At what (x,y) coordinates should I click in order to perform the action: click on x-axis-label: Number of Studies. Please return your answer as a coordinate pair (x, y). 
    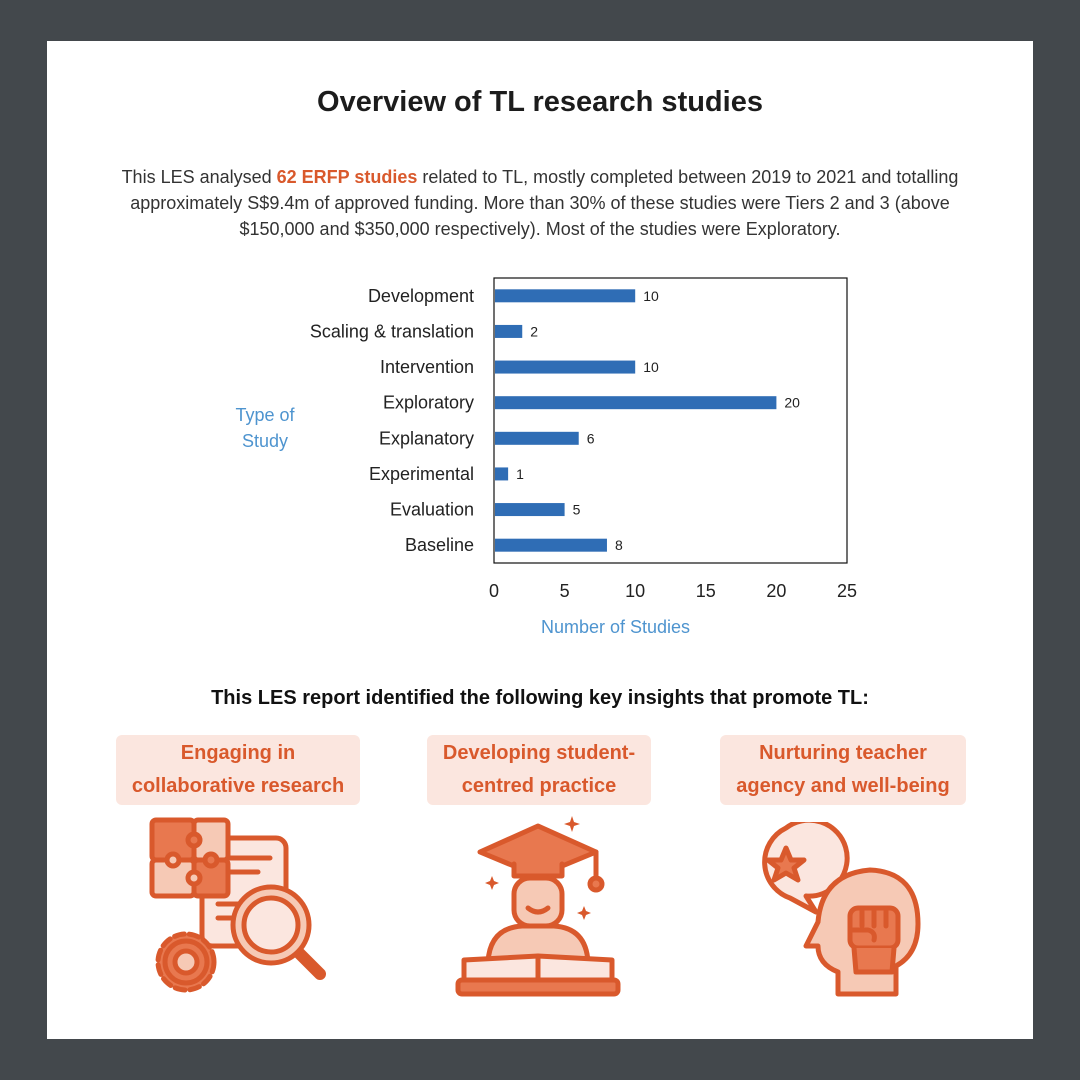
    Looking at the image, I should click on (615, 627).